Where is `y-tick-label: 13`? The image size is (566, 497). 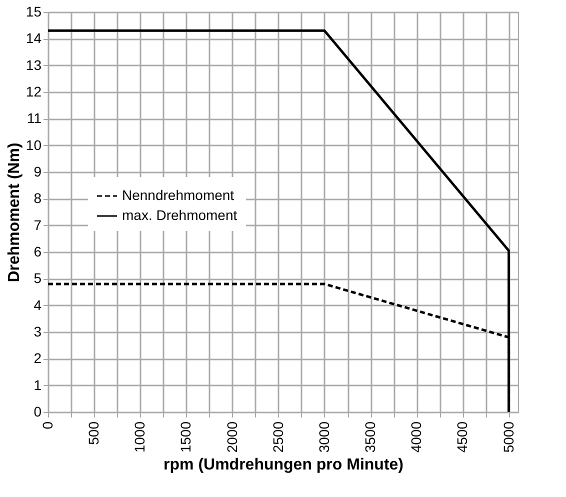 y-tick-label: 13 is located at coordinates (34, 64).